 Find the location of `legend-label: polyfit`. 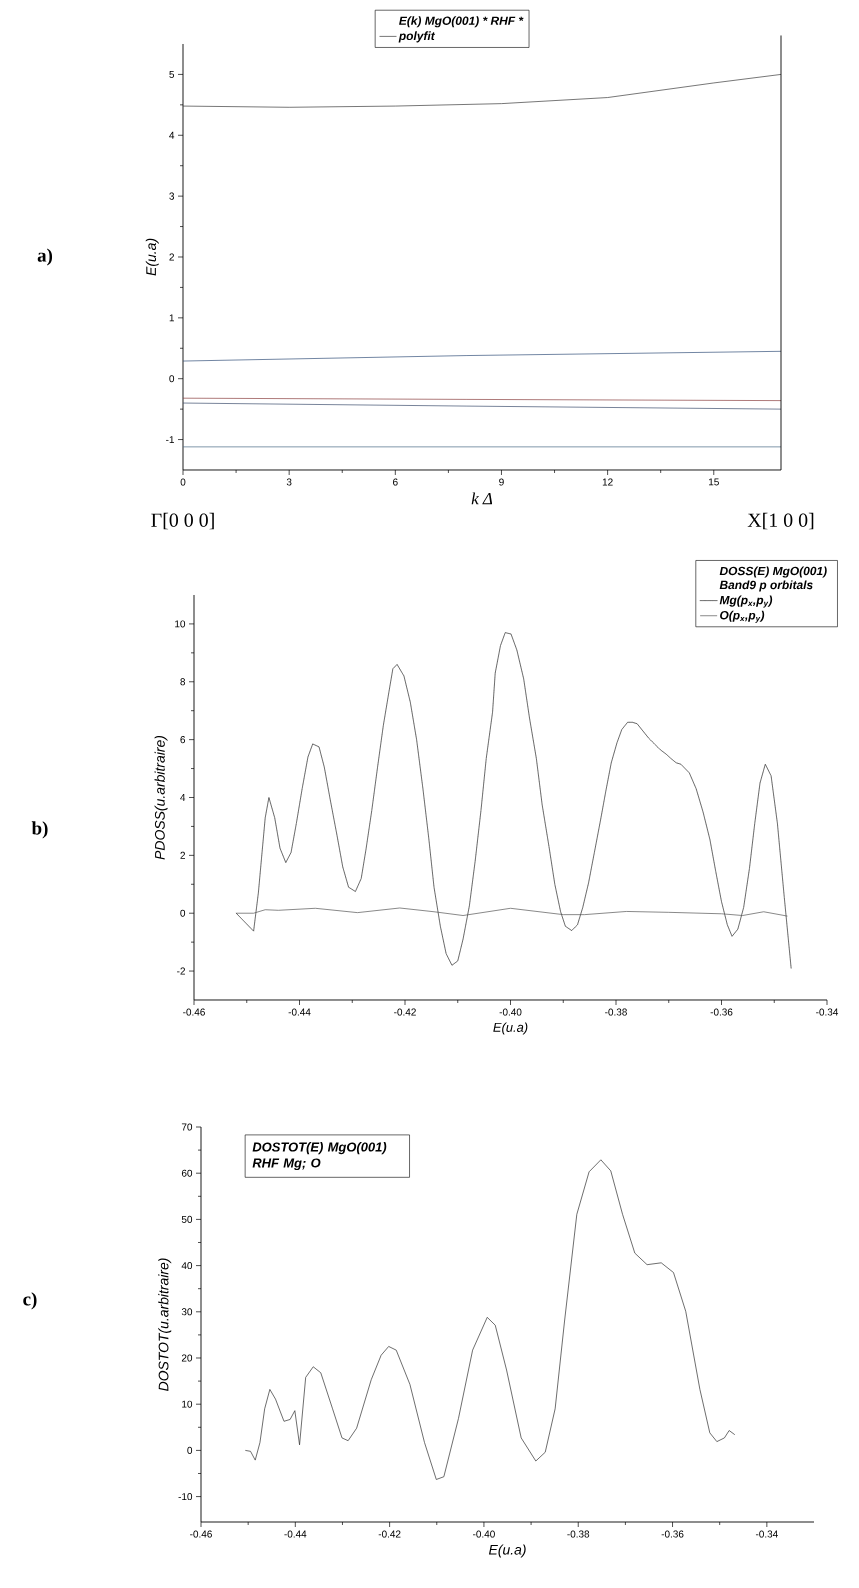

legend-label: polyfit is located at coordinates (417, 37).